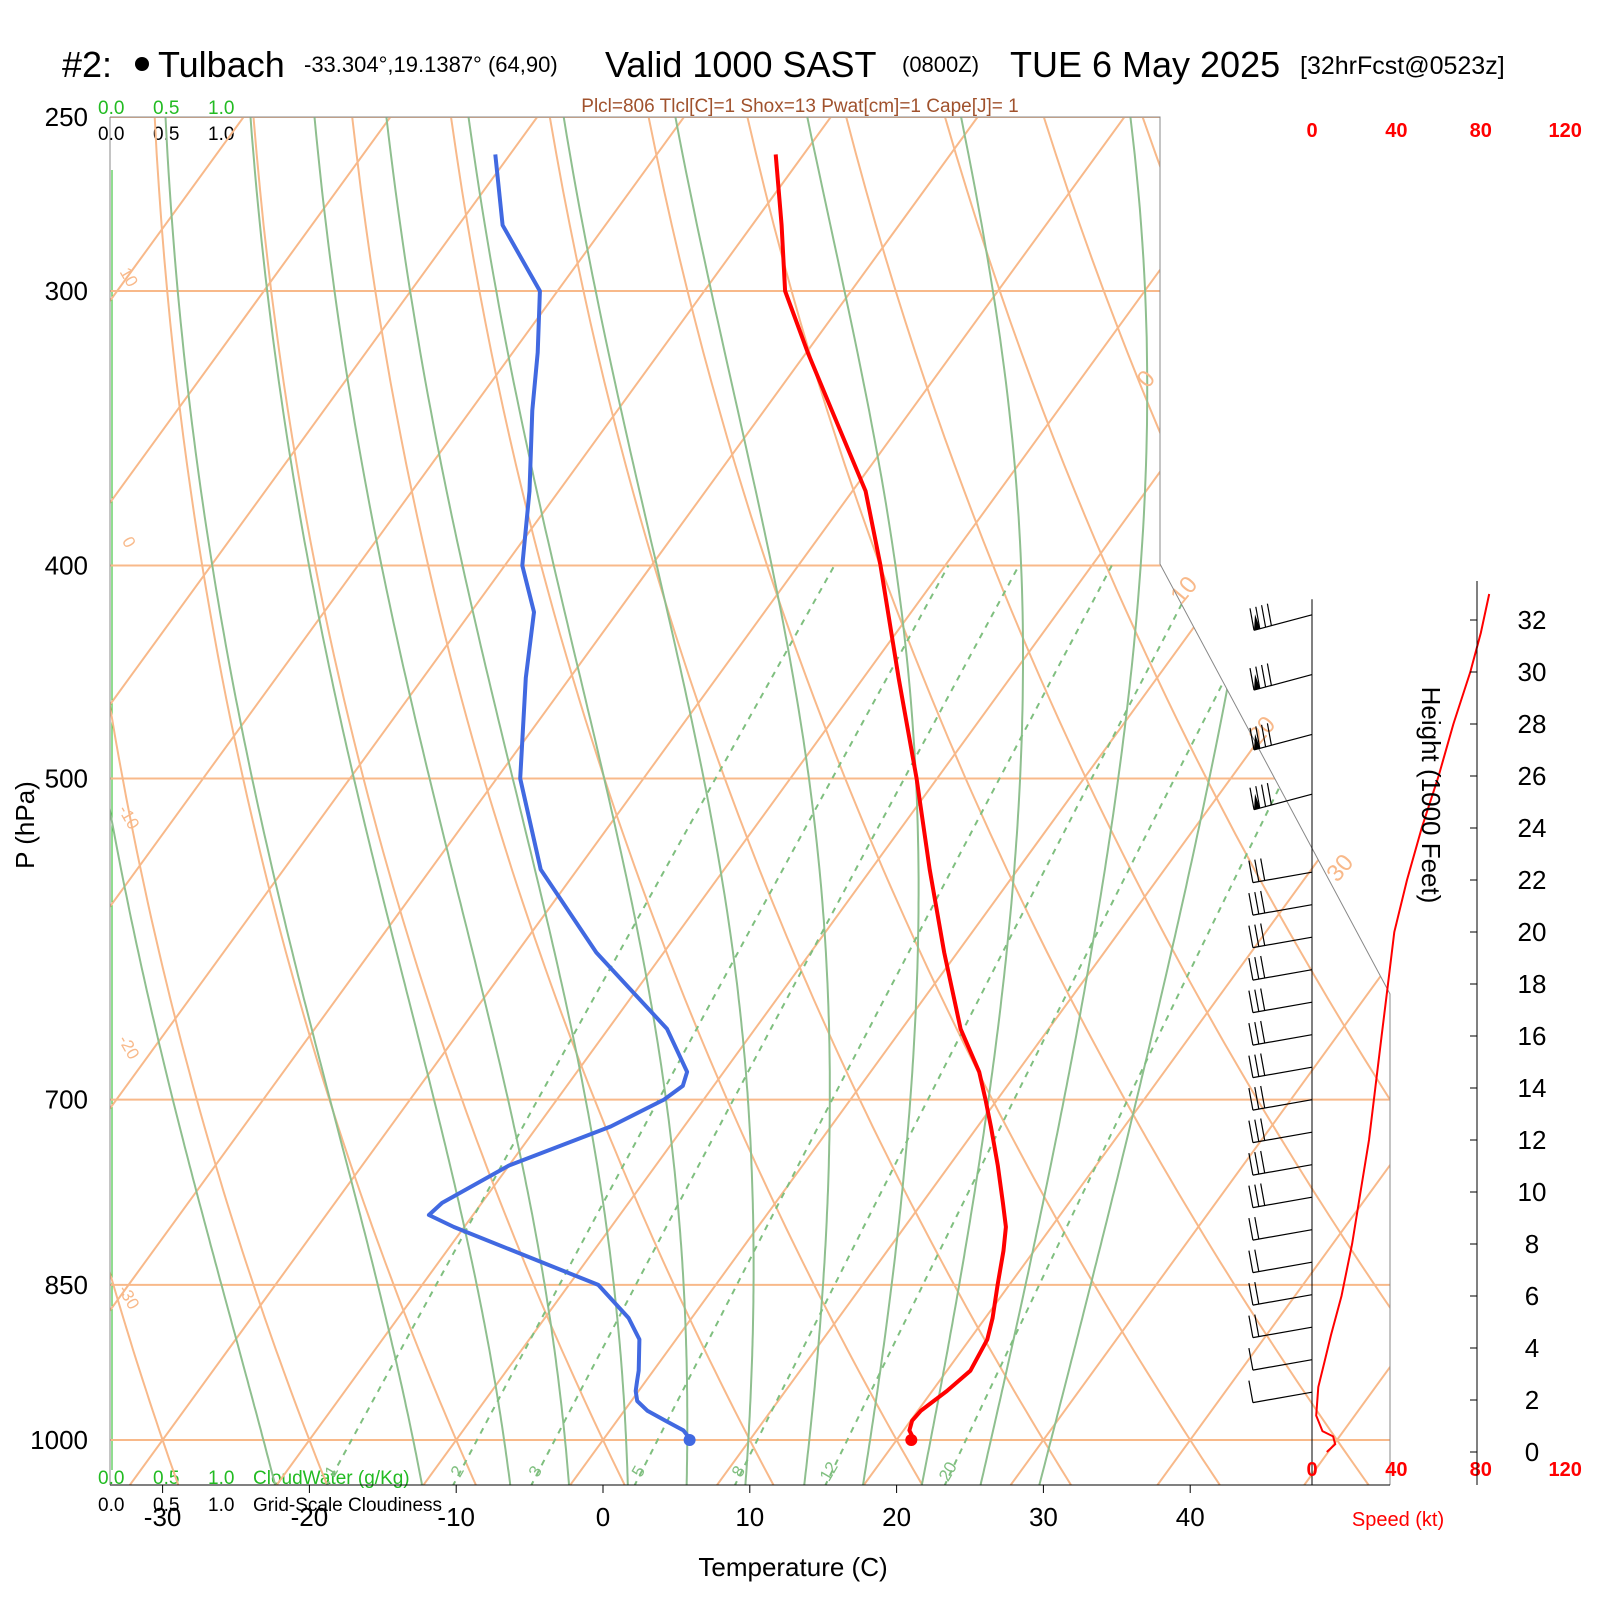  I want to click on temperature-tick-label: 20, so click(896, 1517).